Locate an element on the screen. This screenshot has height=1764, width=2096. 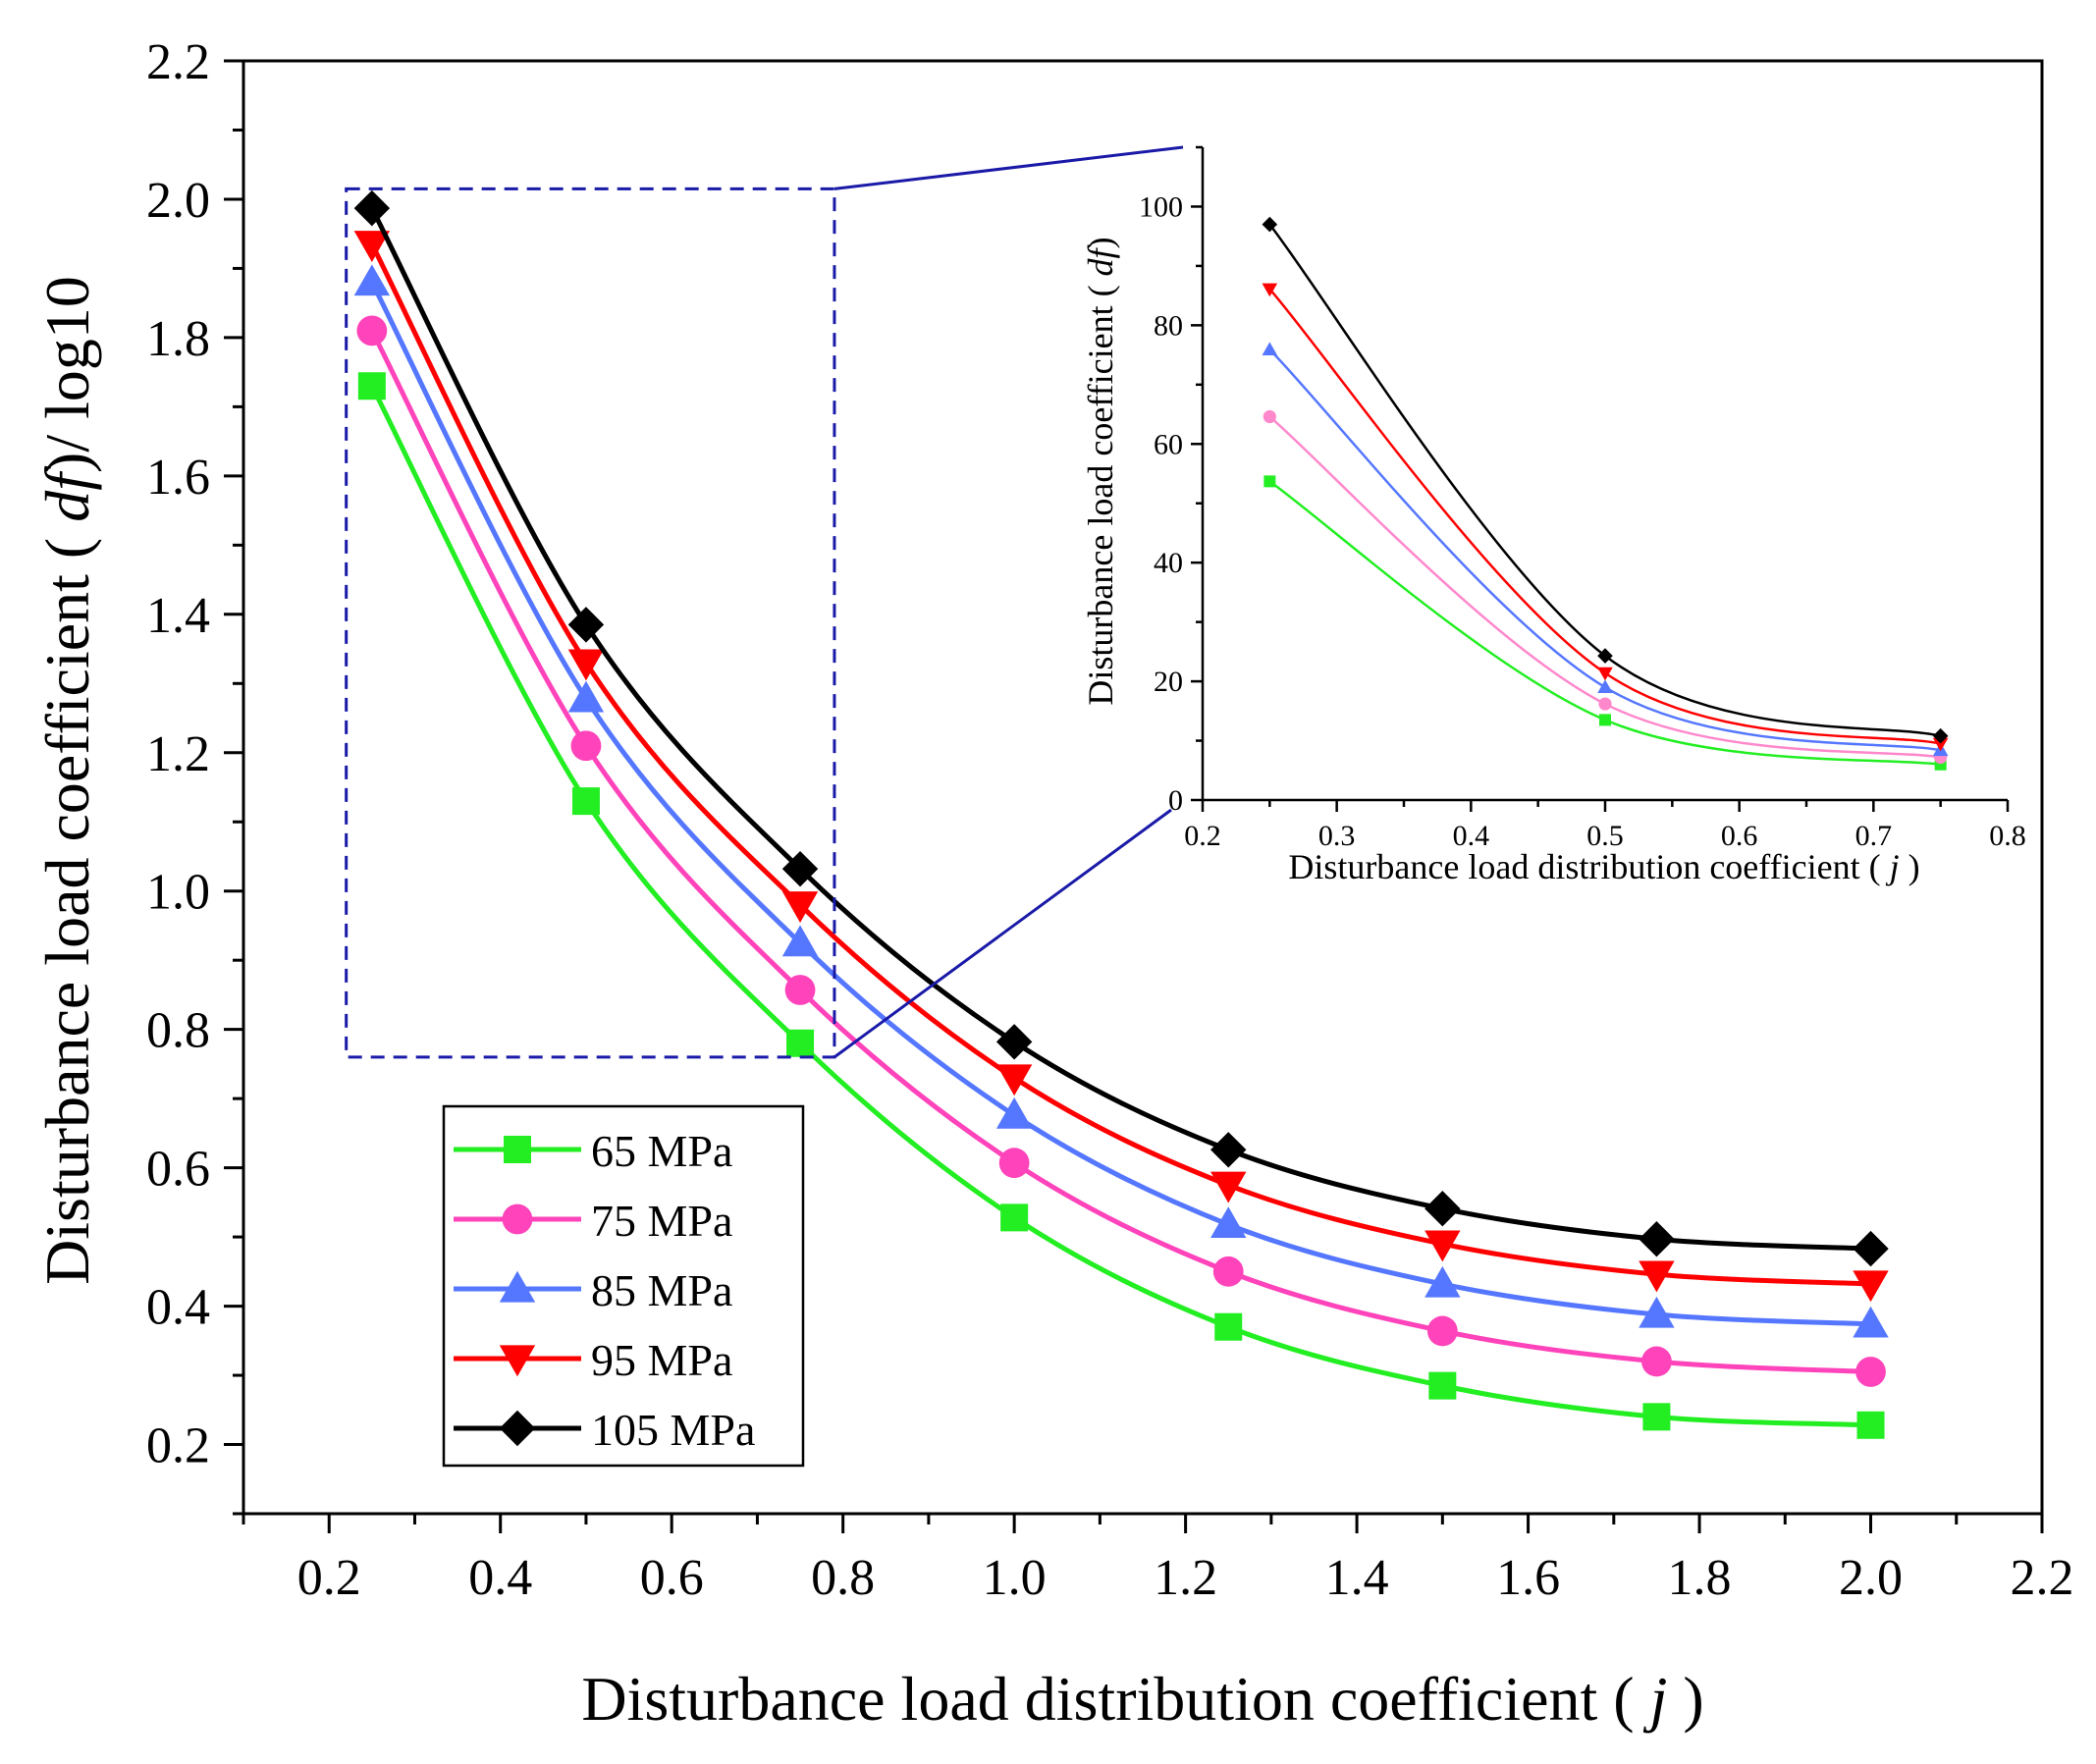
main-x-tick-label: 0.8 is located at coordinates (843, 1578).